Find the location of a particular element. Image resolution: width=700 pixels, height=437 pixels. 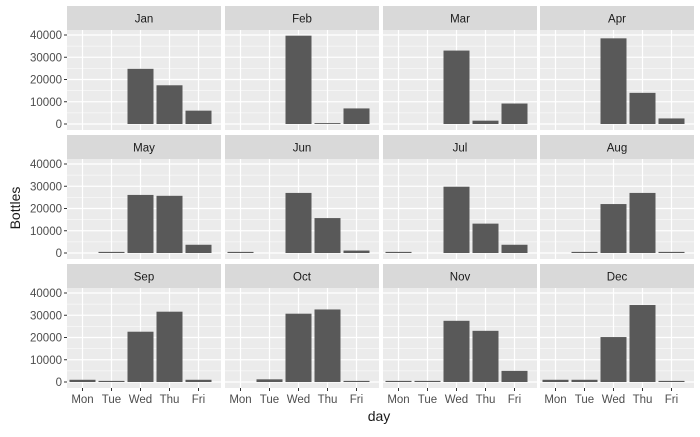

facet-panel-mar: Mar is located at coordinates (460, 68).